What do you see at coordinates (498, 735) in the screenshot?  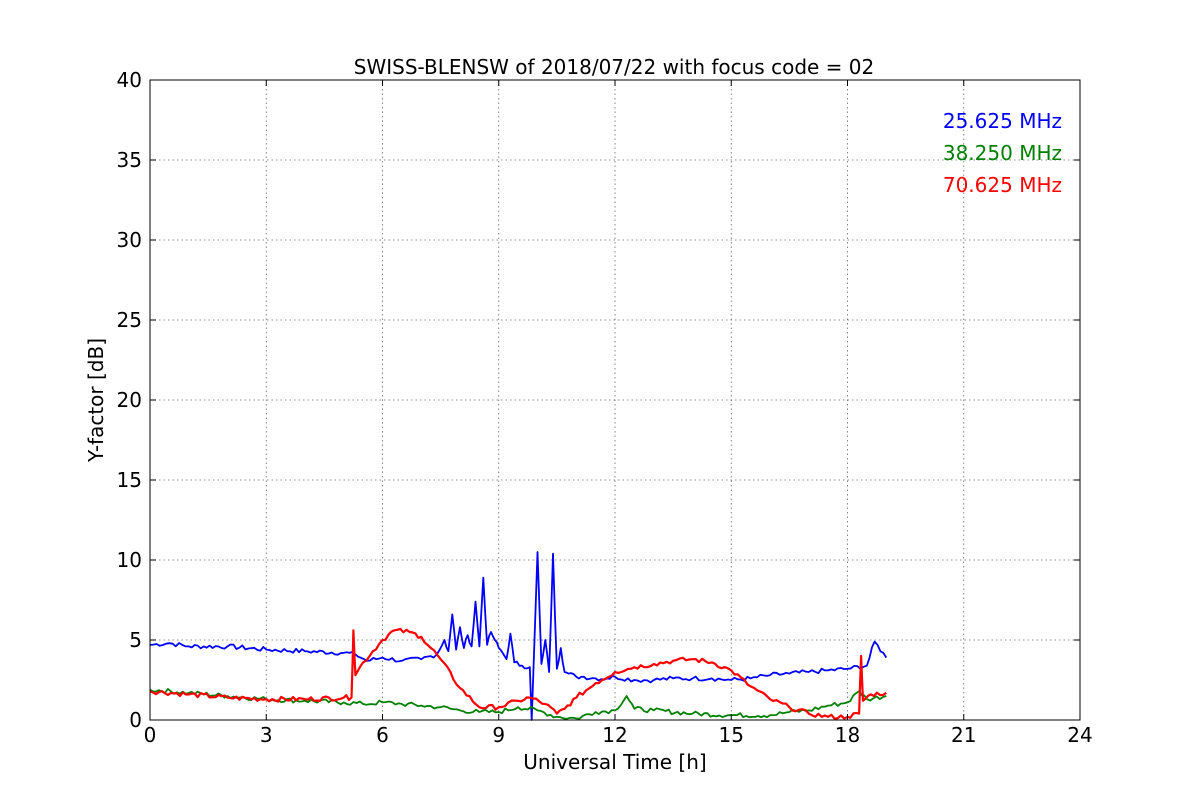 I see `x-tick-label: 9` at bounding box center [498, 735].